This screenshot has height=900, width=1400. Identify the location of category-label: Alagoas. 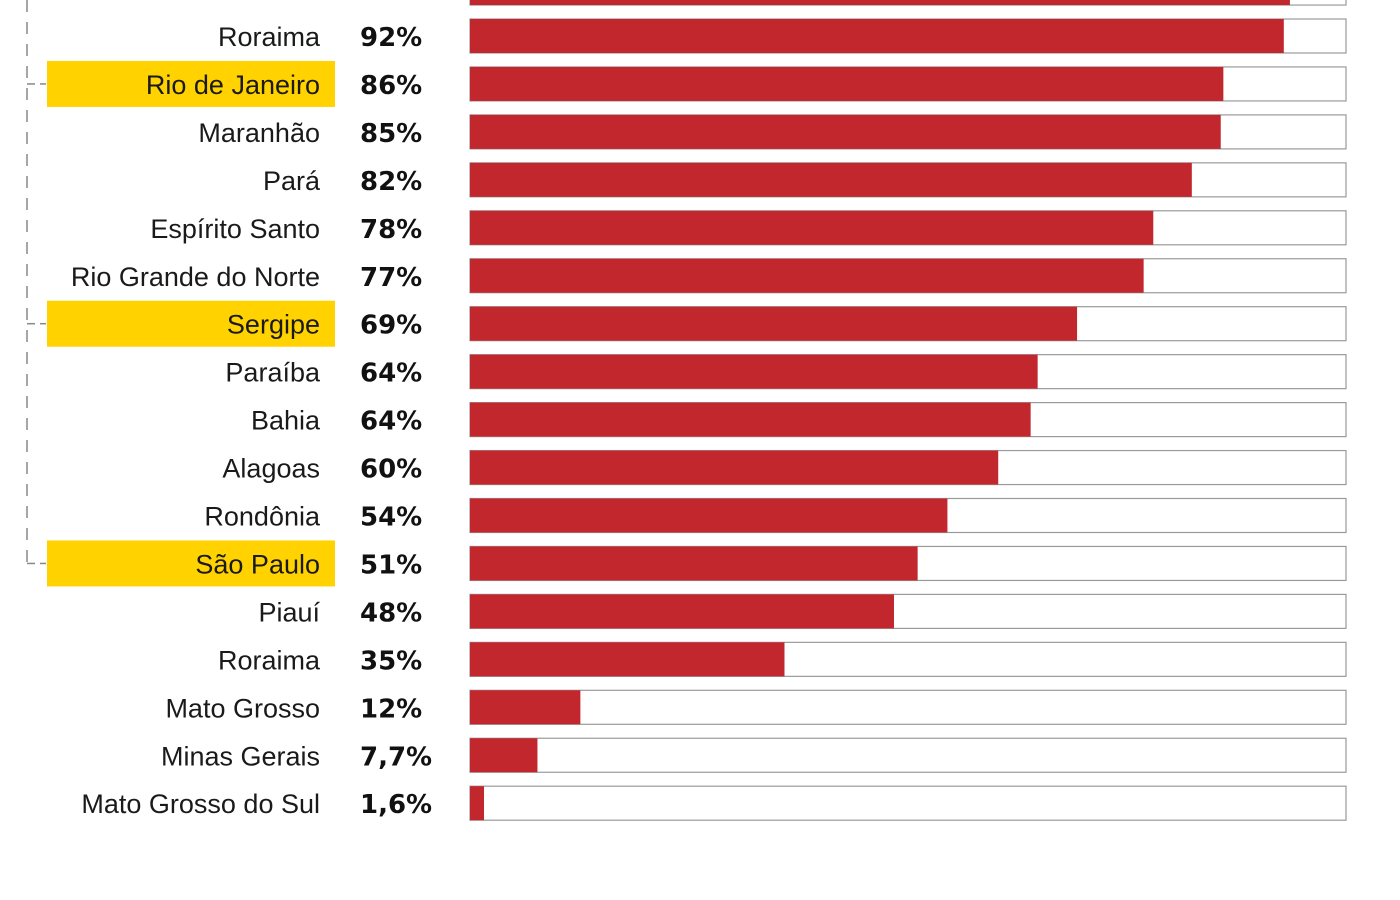
(271, 469).